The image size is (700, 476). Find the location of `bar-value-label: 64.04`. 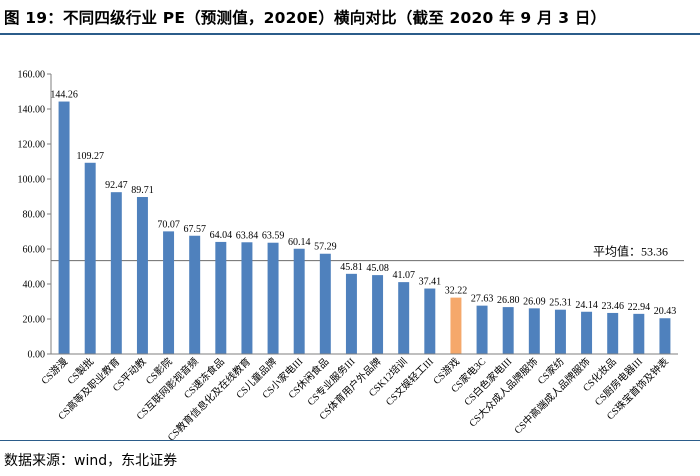

bar-value-label: 64.04 is located at coordinates (221, 235).